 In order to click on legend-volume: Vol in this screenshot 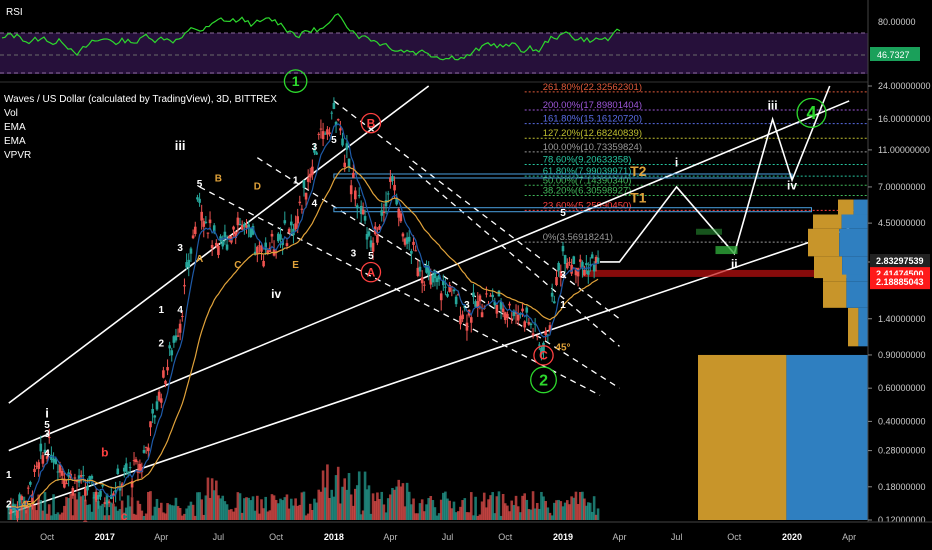, I will do `click(11, 113)`.